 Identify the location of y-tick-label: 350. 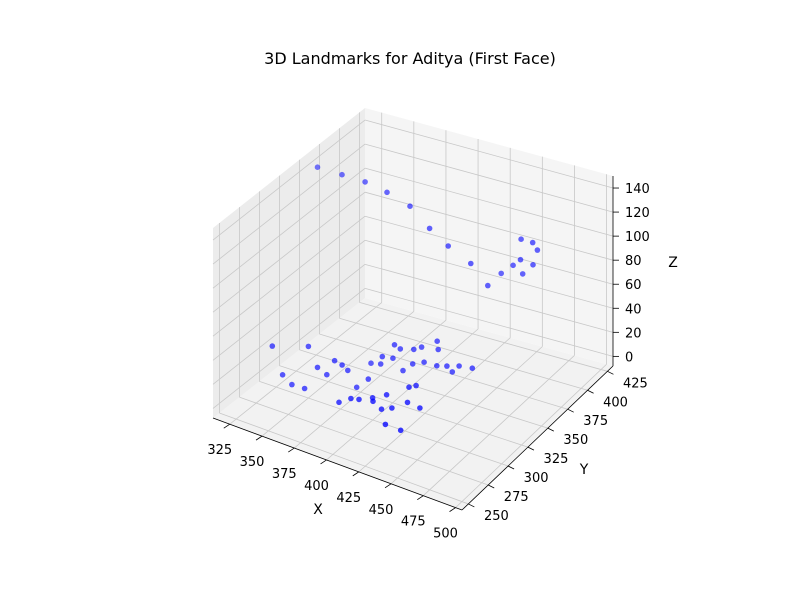
(575, 440).